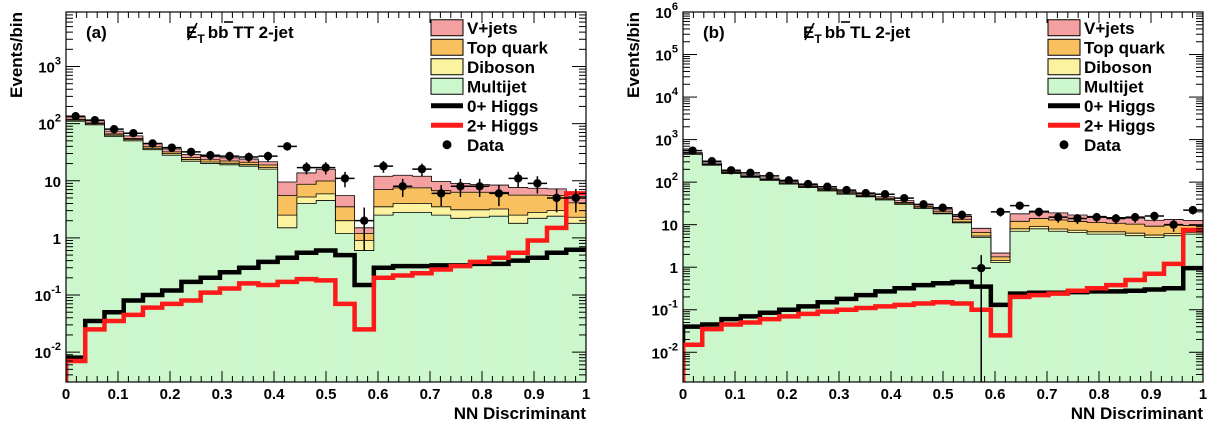 The height and width of the screenshot is (432, 1229). Describe the element at coordinates (674, 268) in the screenshot. I see `y-tick-label: 1` at that location.